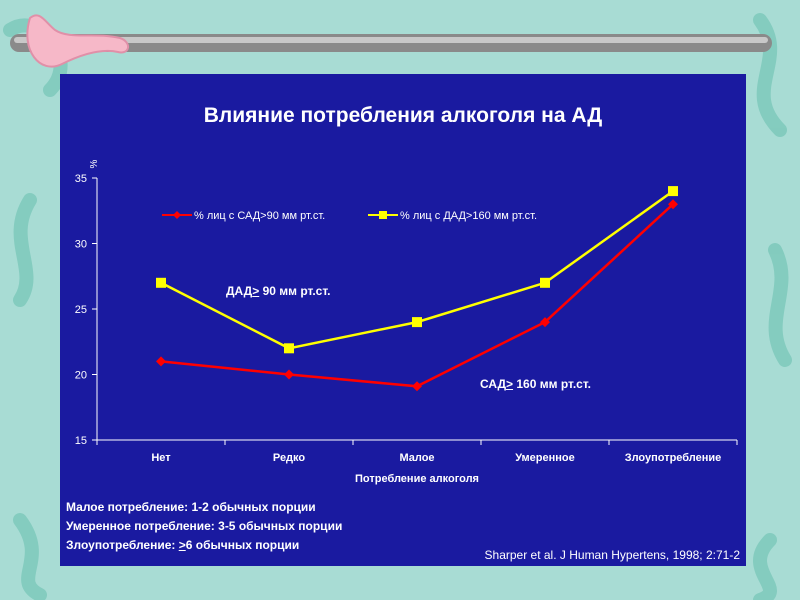 Image resolution: width=800 pixels, height=600 pixels. What do you see at coordinates (81, 310) in the screenshot?
I see `y-tick-label-2: 25` at bounding box center [81, 310].